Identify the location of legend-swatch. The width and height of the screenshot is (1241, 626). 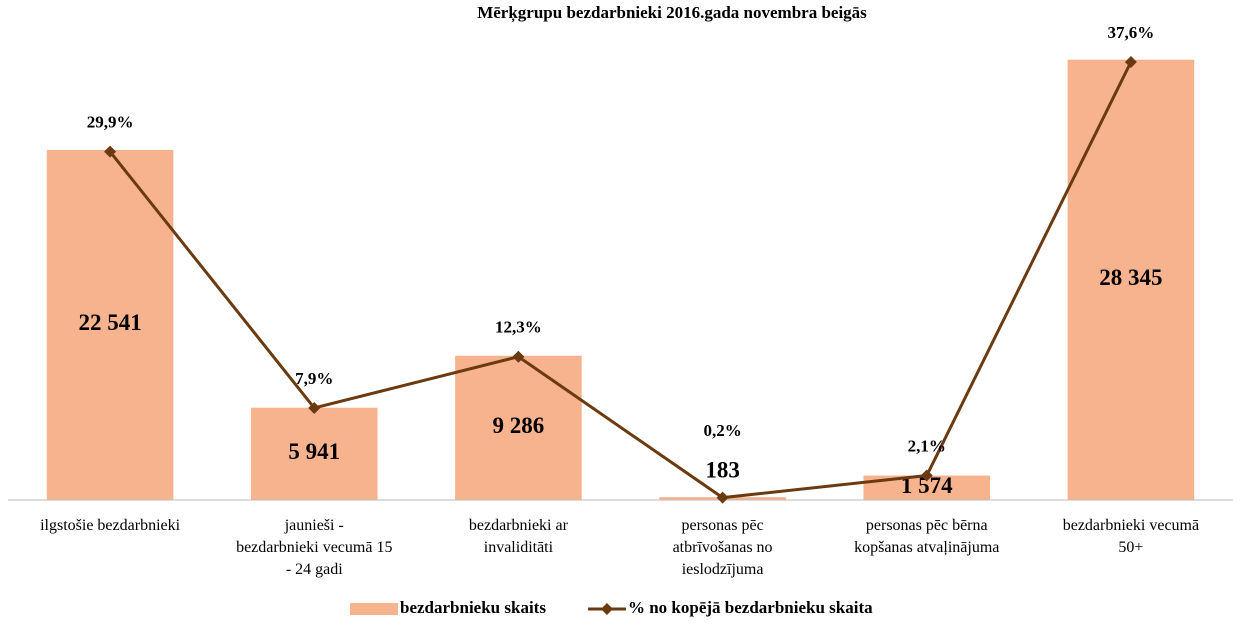
(374, 609).